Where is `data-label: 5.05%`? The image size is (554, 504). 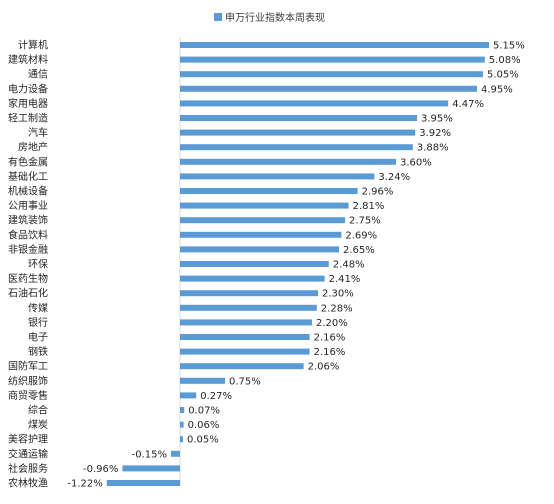 data-label: 5.05% is located at coordinates (503, 75).